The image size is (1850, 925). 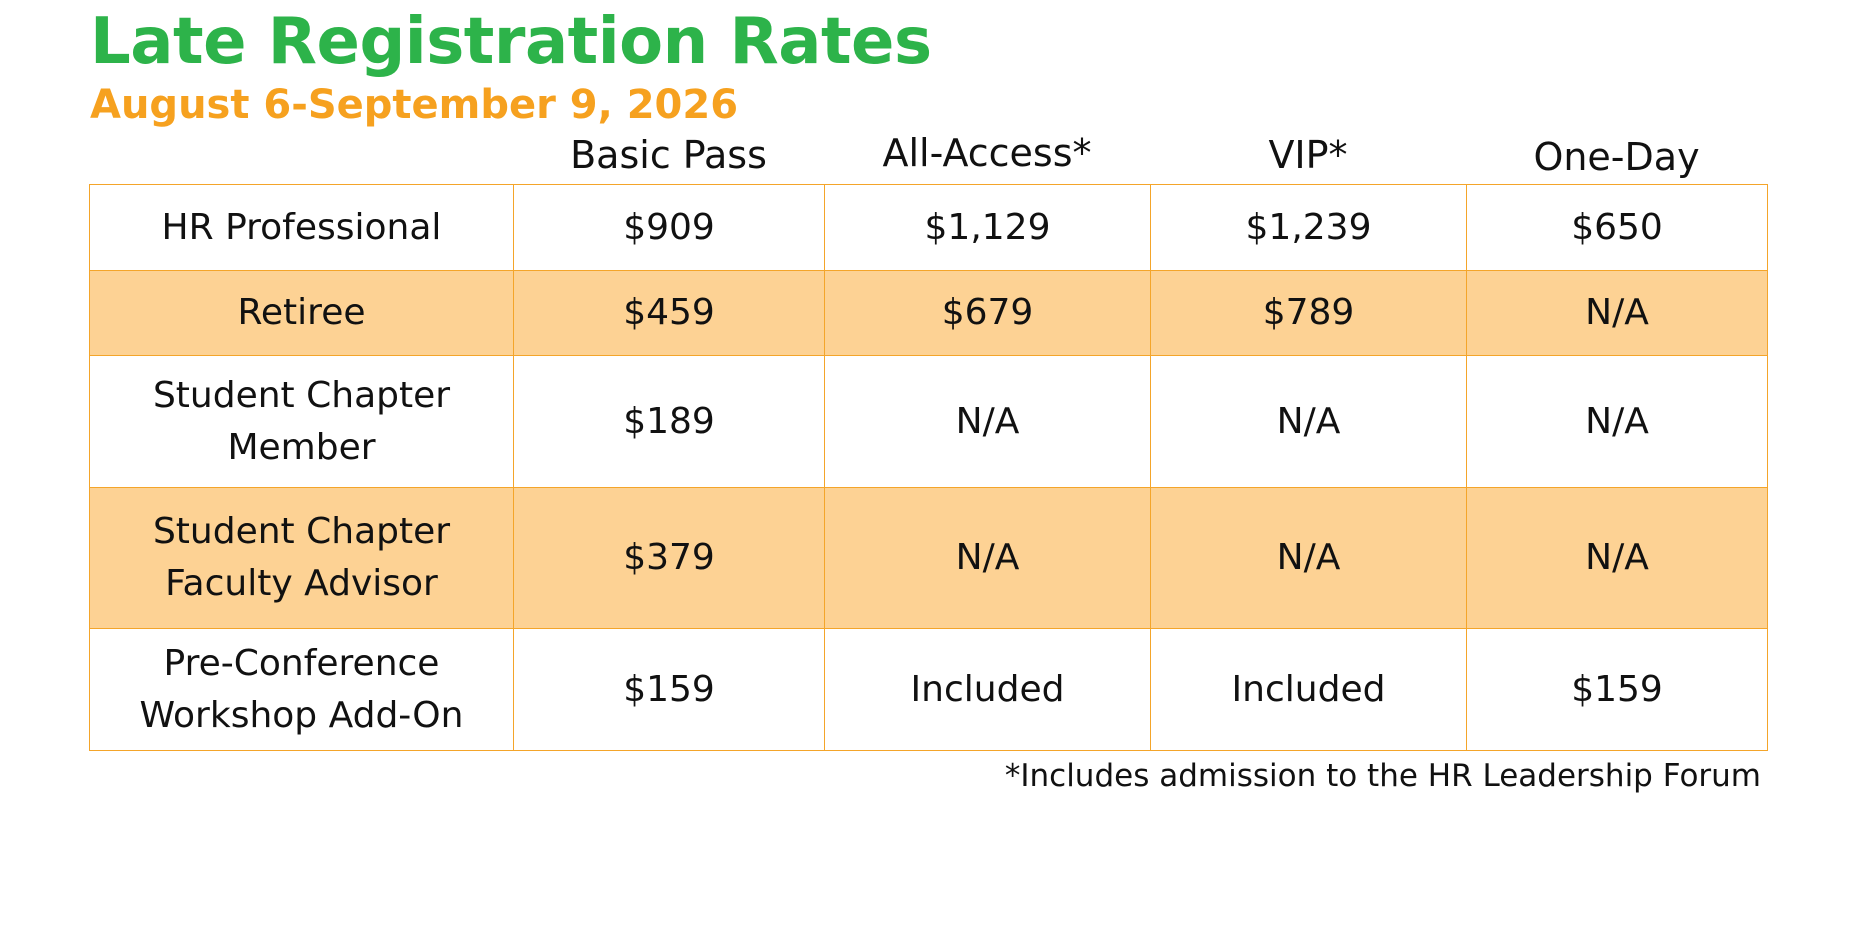 I want to click on price-cell: $459, so click(x=669, y=313).